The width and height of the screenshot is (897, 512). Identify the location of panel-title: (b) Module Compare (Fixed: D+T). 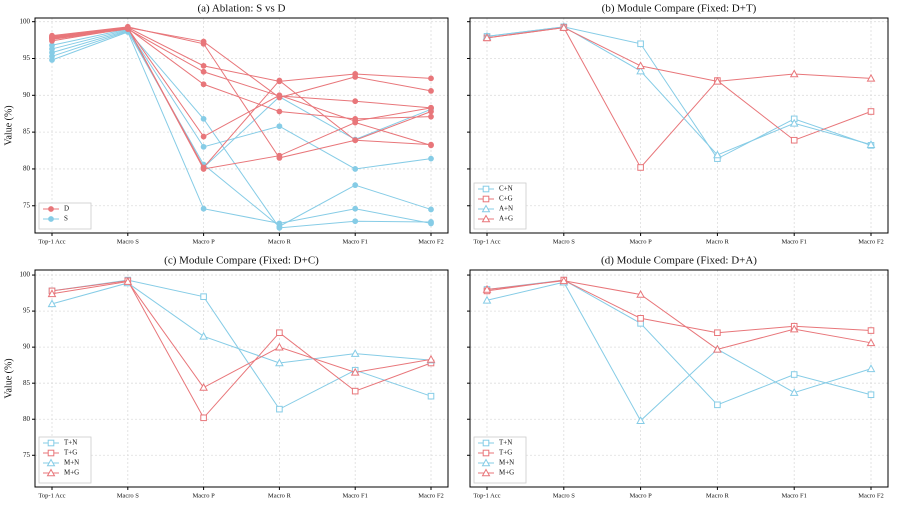
(679, 9).